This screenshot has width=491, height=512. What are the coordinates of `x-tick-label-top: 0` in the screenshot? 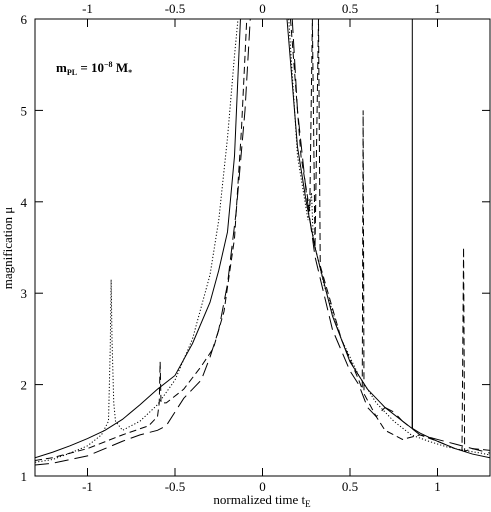 It's located at (262, 8).